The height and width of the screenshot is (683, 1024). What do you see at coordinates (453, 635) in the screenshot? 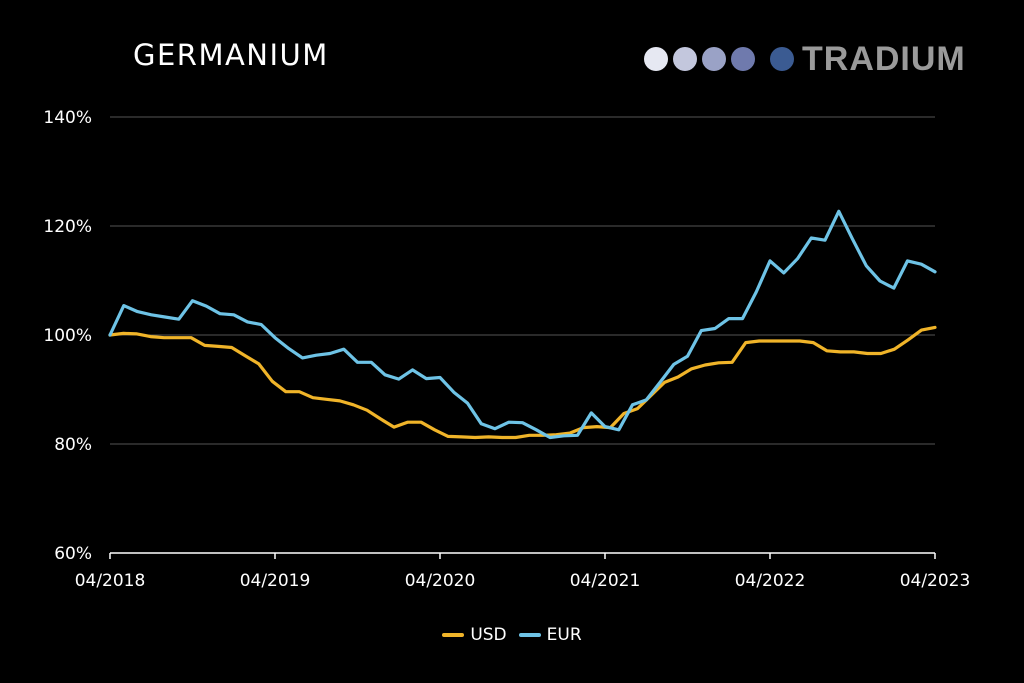
I see `legend-swatch-usd` at bounding box center [453, 635].